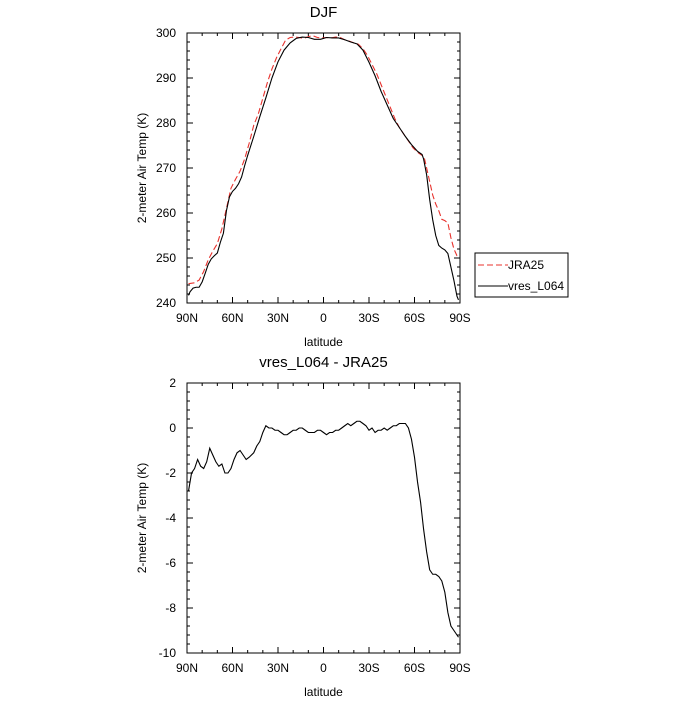  I want to click on legend-label: vres_L064, so click(536, 286).